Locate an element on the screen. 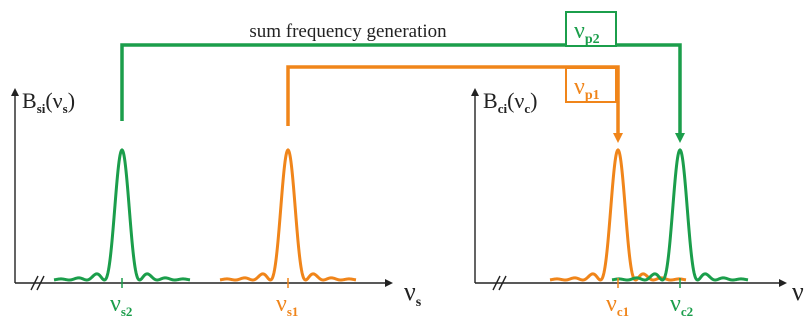 The image size is (809, 322). pump-label-green: νp2 is located at coordinates (591, 29).